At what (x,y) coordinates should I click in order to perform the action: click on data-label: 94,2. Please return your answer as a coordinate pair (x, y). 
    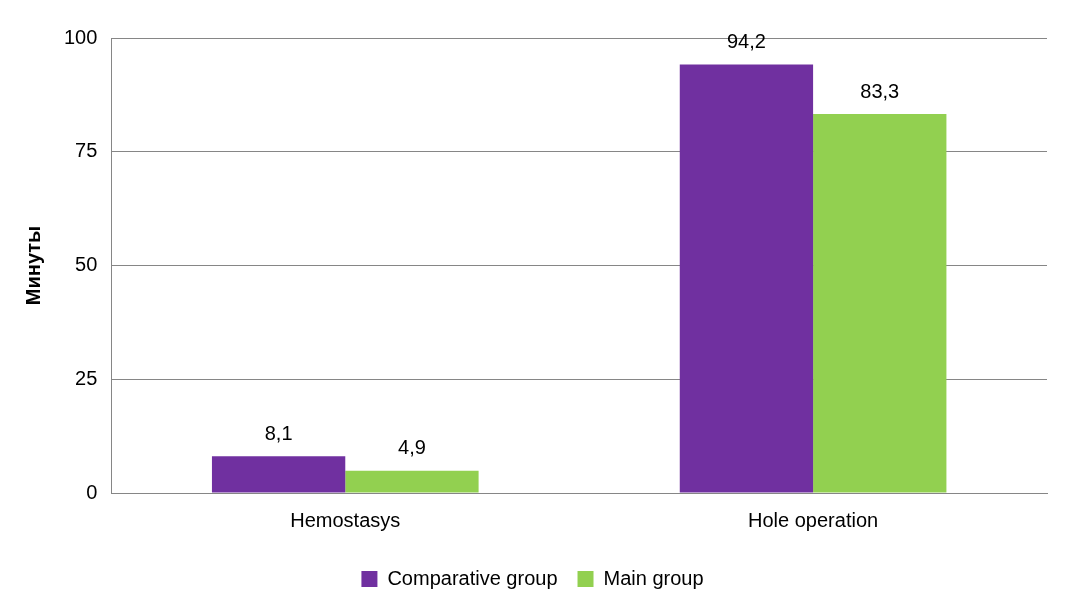
    Looking at the image, I should click on (746, 40).